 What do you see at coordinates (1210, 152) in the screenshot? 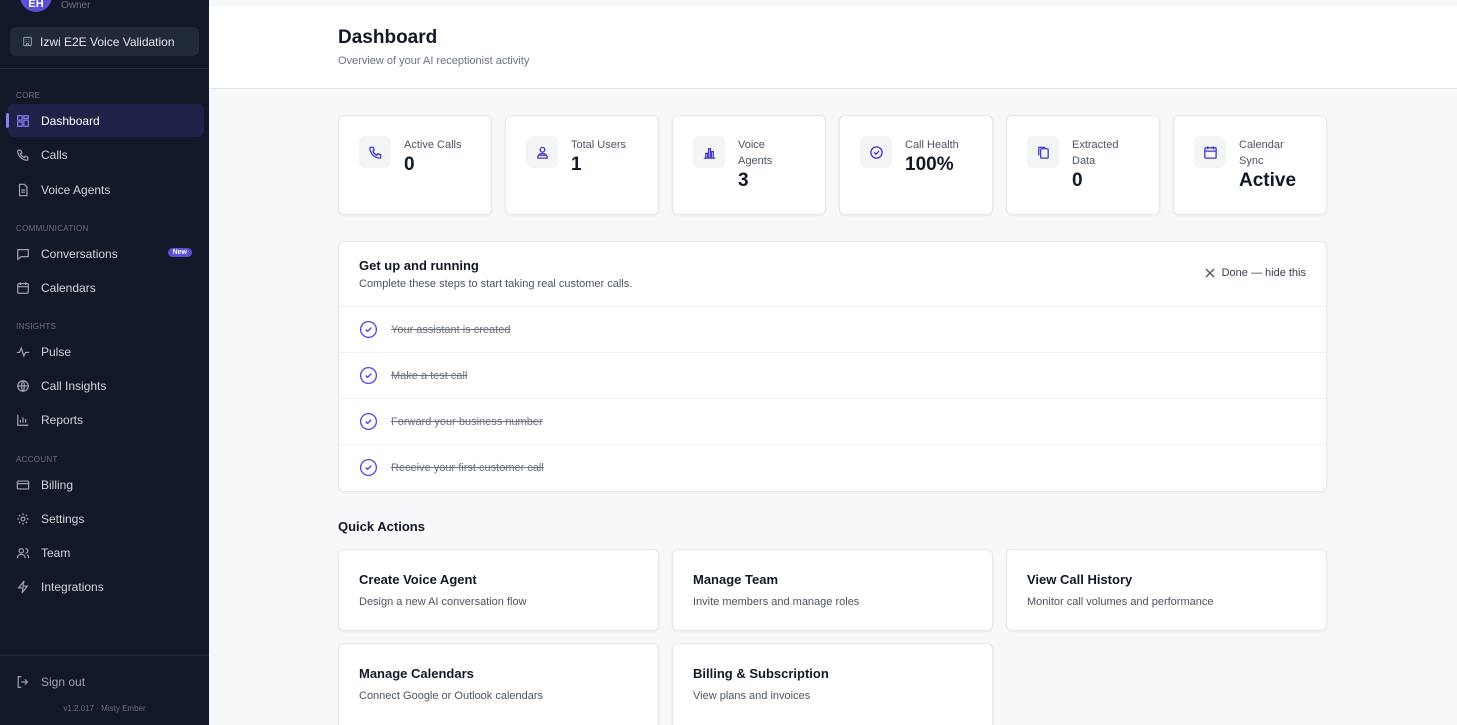
I see `calendar-icon` at bounding box center [1210, 152].